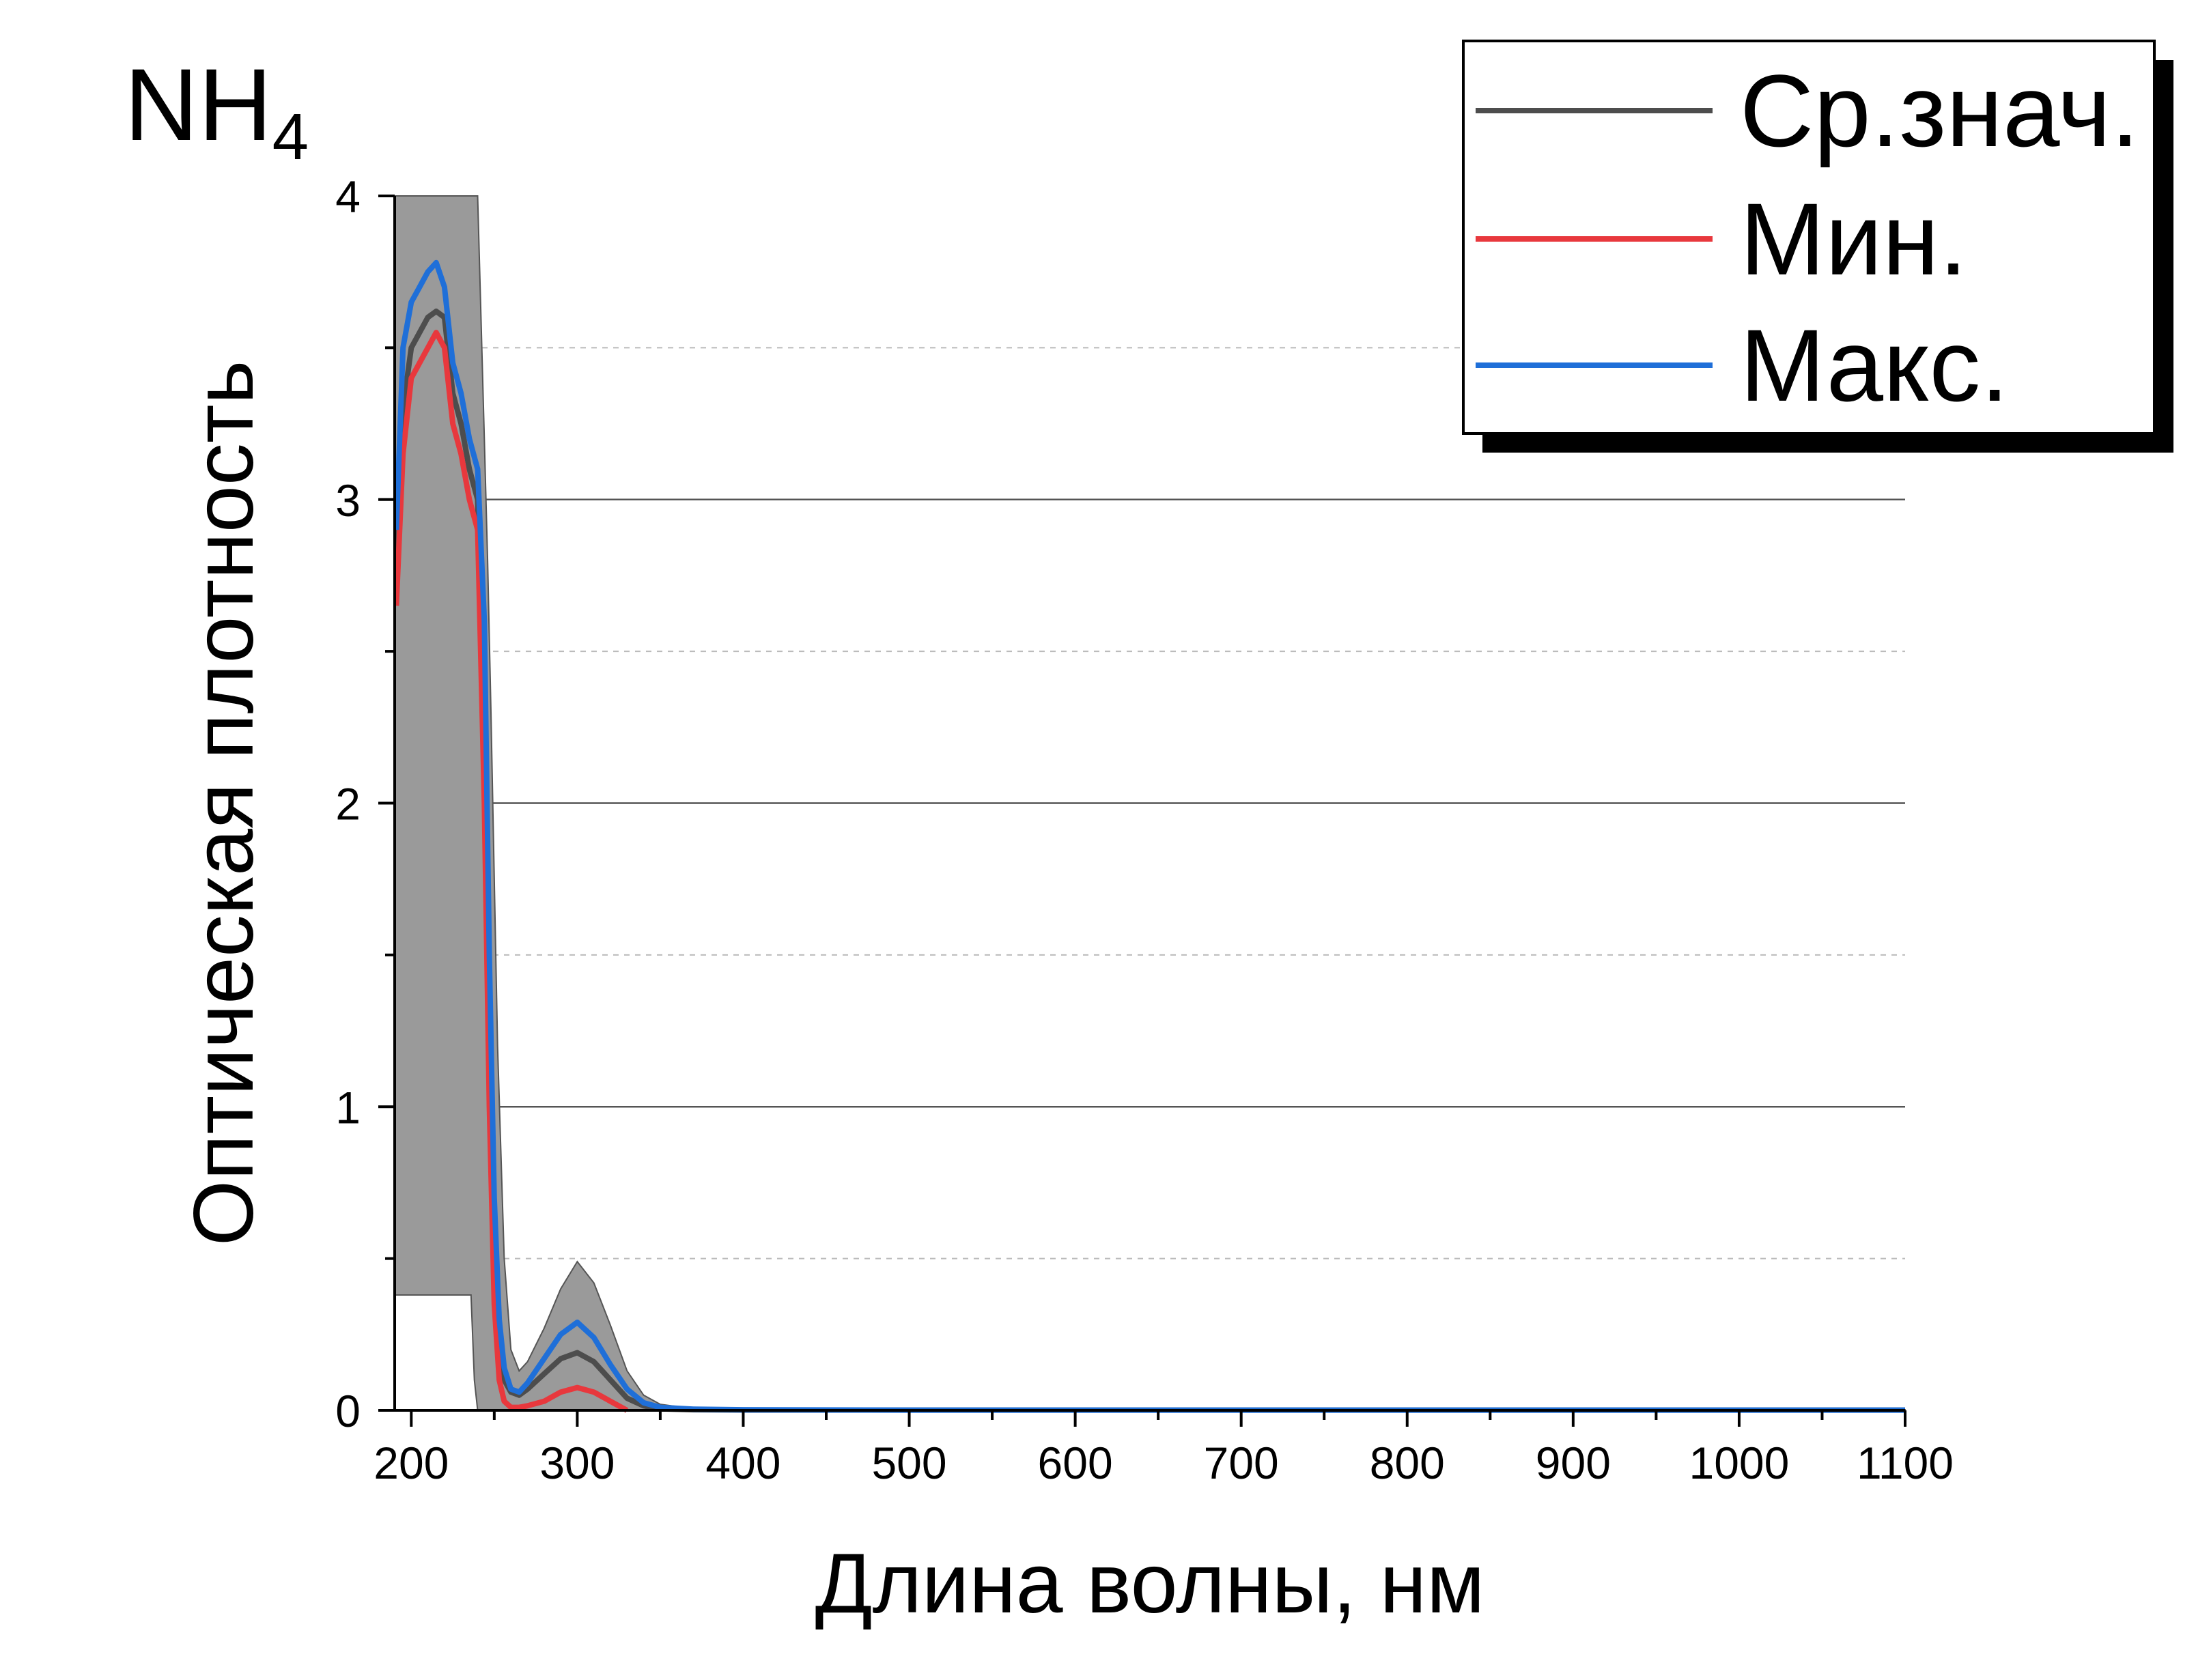 The width and height of the screenshot is (2196, 1680). What do you see at coordinates (1164, 1463) in the screenshot?
I see `x-tick-labels: 200 300 400 500 600 700 800 900 1000 1100` at bounding box center [1164, 1463].